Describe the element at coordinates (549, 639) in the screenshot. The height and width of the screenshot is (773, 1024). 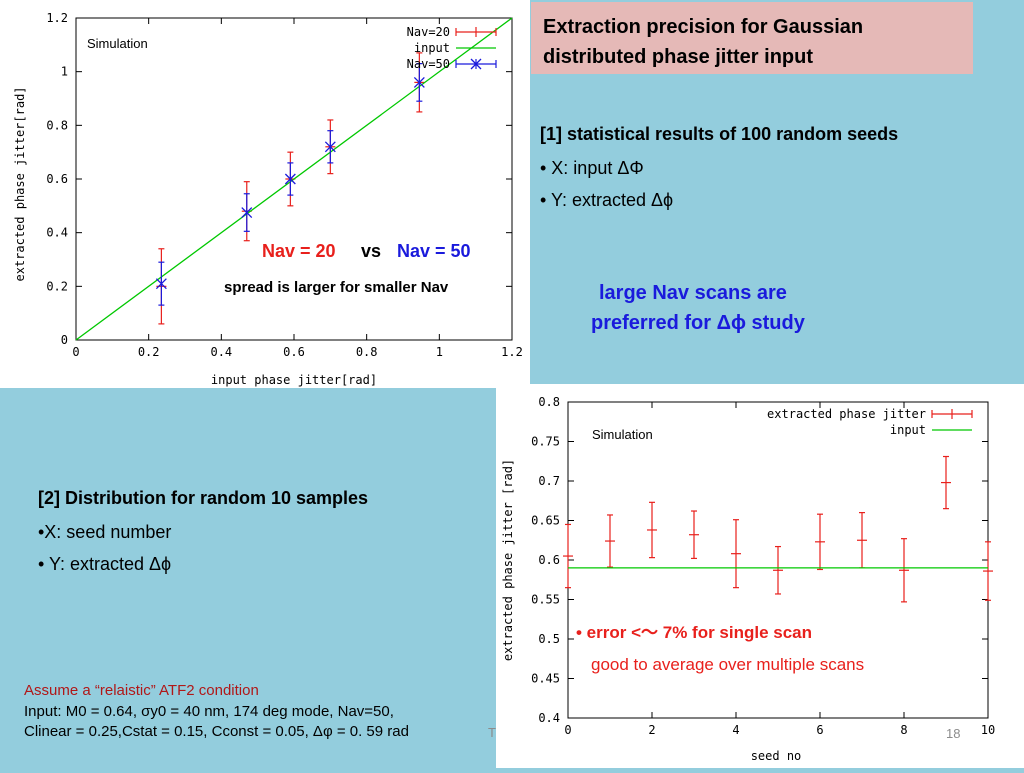
I see `y-tick-label: 0.5` at that location.